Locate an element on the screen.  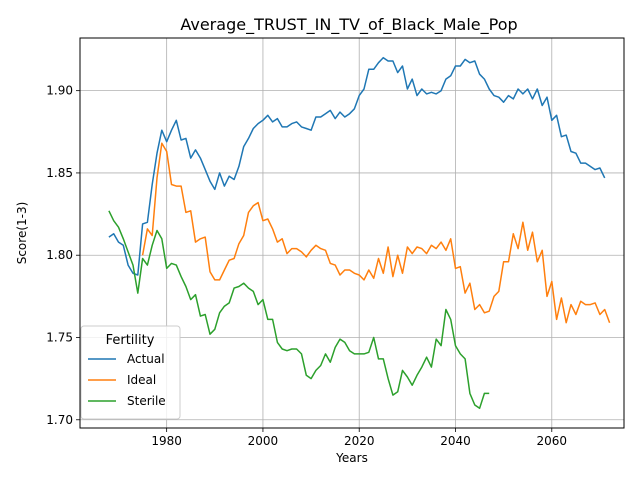
x-tick-label: 2020 is located at coordinates (359, 441).